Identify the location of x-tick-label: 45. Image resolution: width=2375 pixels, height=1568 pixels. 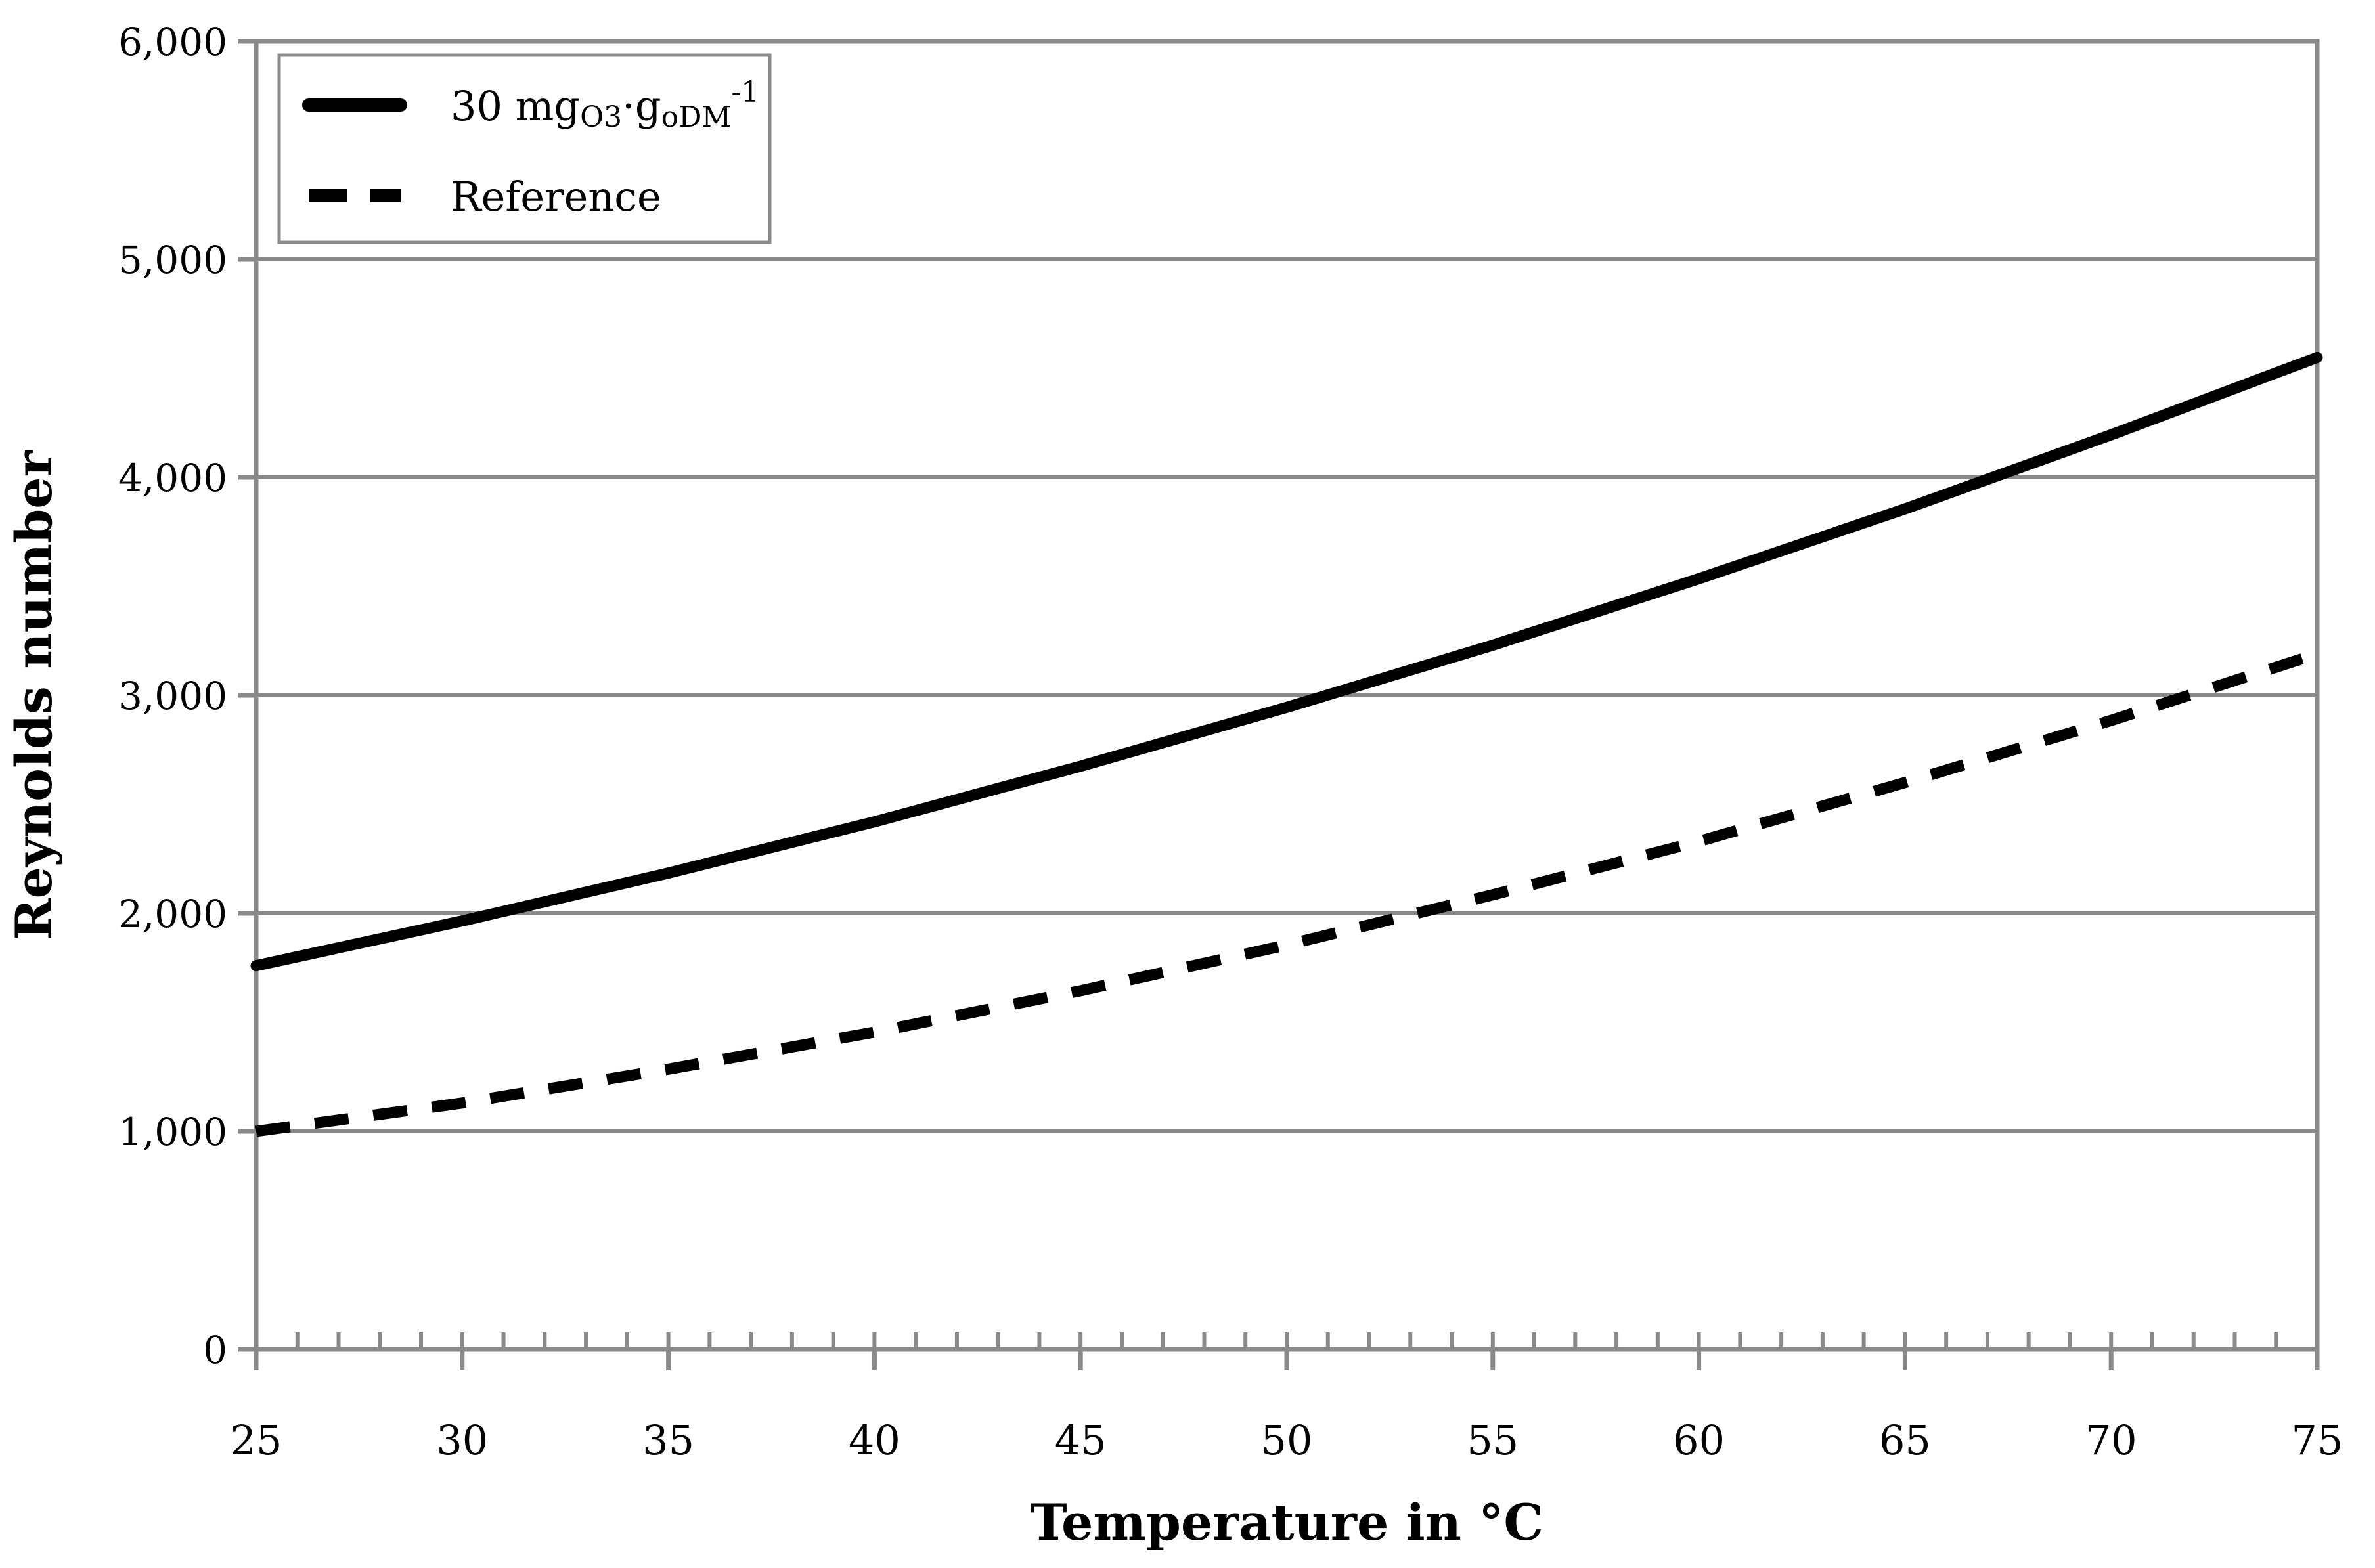
(1081, 1440).